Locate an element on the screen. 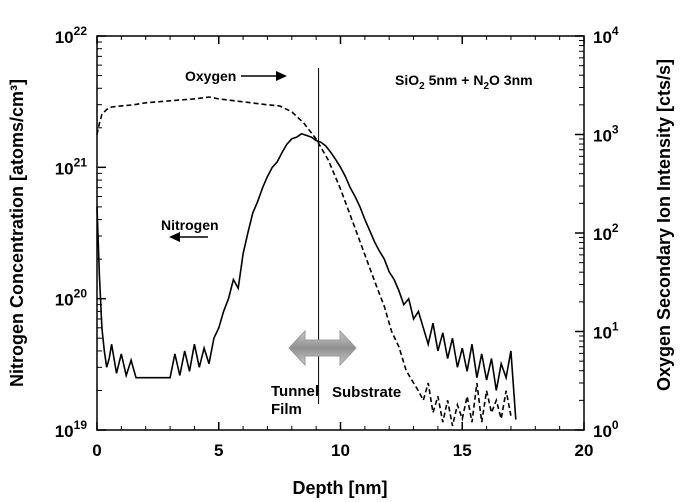 This screenshot has height=502, width=687. y-axis-left-title: Nitrogen Concentration [atoms/cm³] is located at coordinates (17, 233).